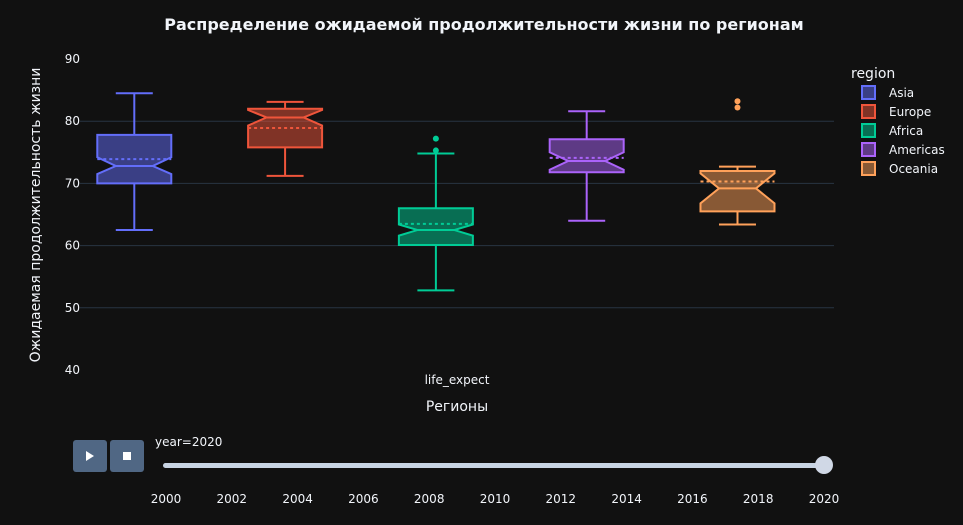 The image size is (963, 525). What do you see at coordinates (906, 131) in the screenshot?
I see `legend-label: Africa` at bounding box center [906, 131].